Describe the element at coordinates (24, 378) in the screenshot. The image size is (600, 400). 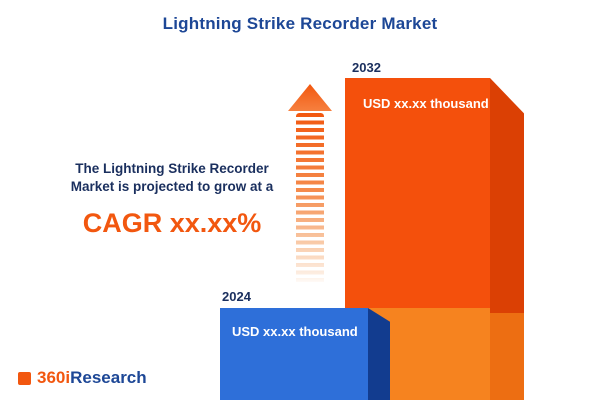
I see `logo-mark-icon` at that location.